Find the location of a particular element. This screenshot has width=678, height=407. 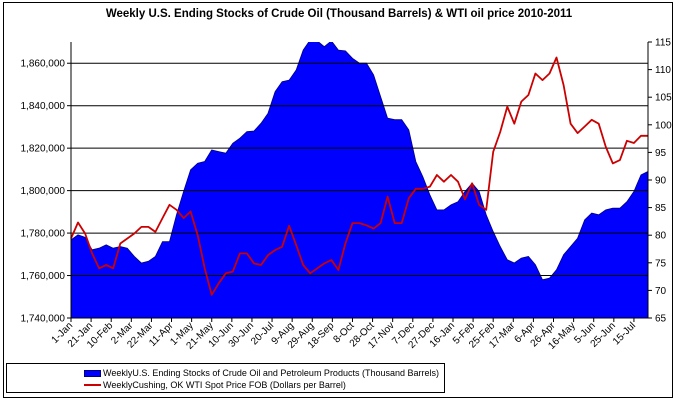

y-right-tick-label: 70 is located at coordinates (661, 291).